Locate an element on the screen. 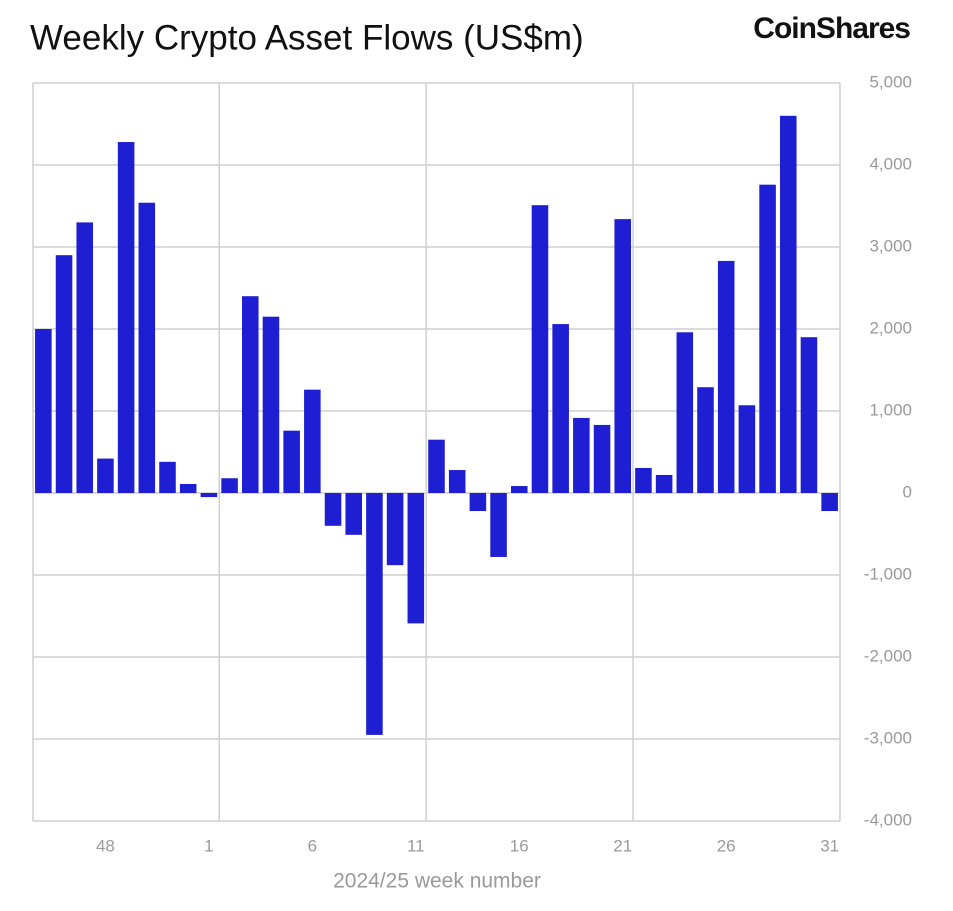  y-tick-label: 3,000 is located at coordinates (890, 245).